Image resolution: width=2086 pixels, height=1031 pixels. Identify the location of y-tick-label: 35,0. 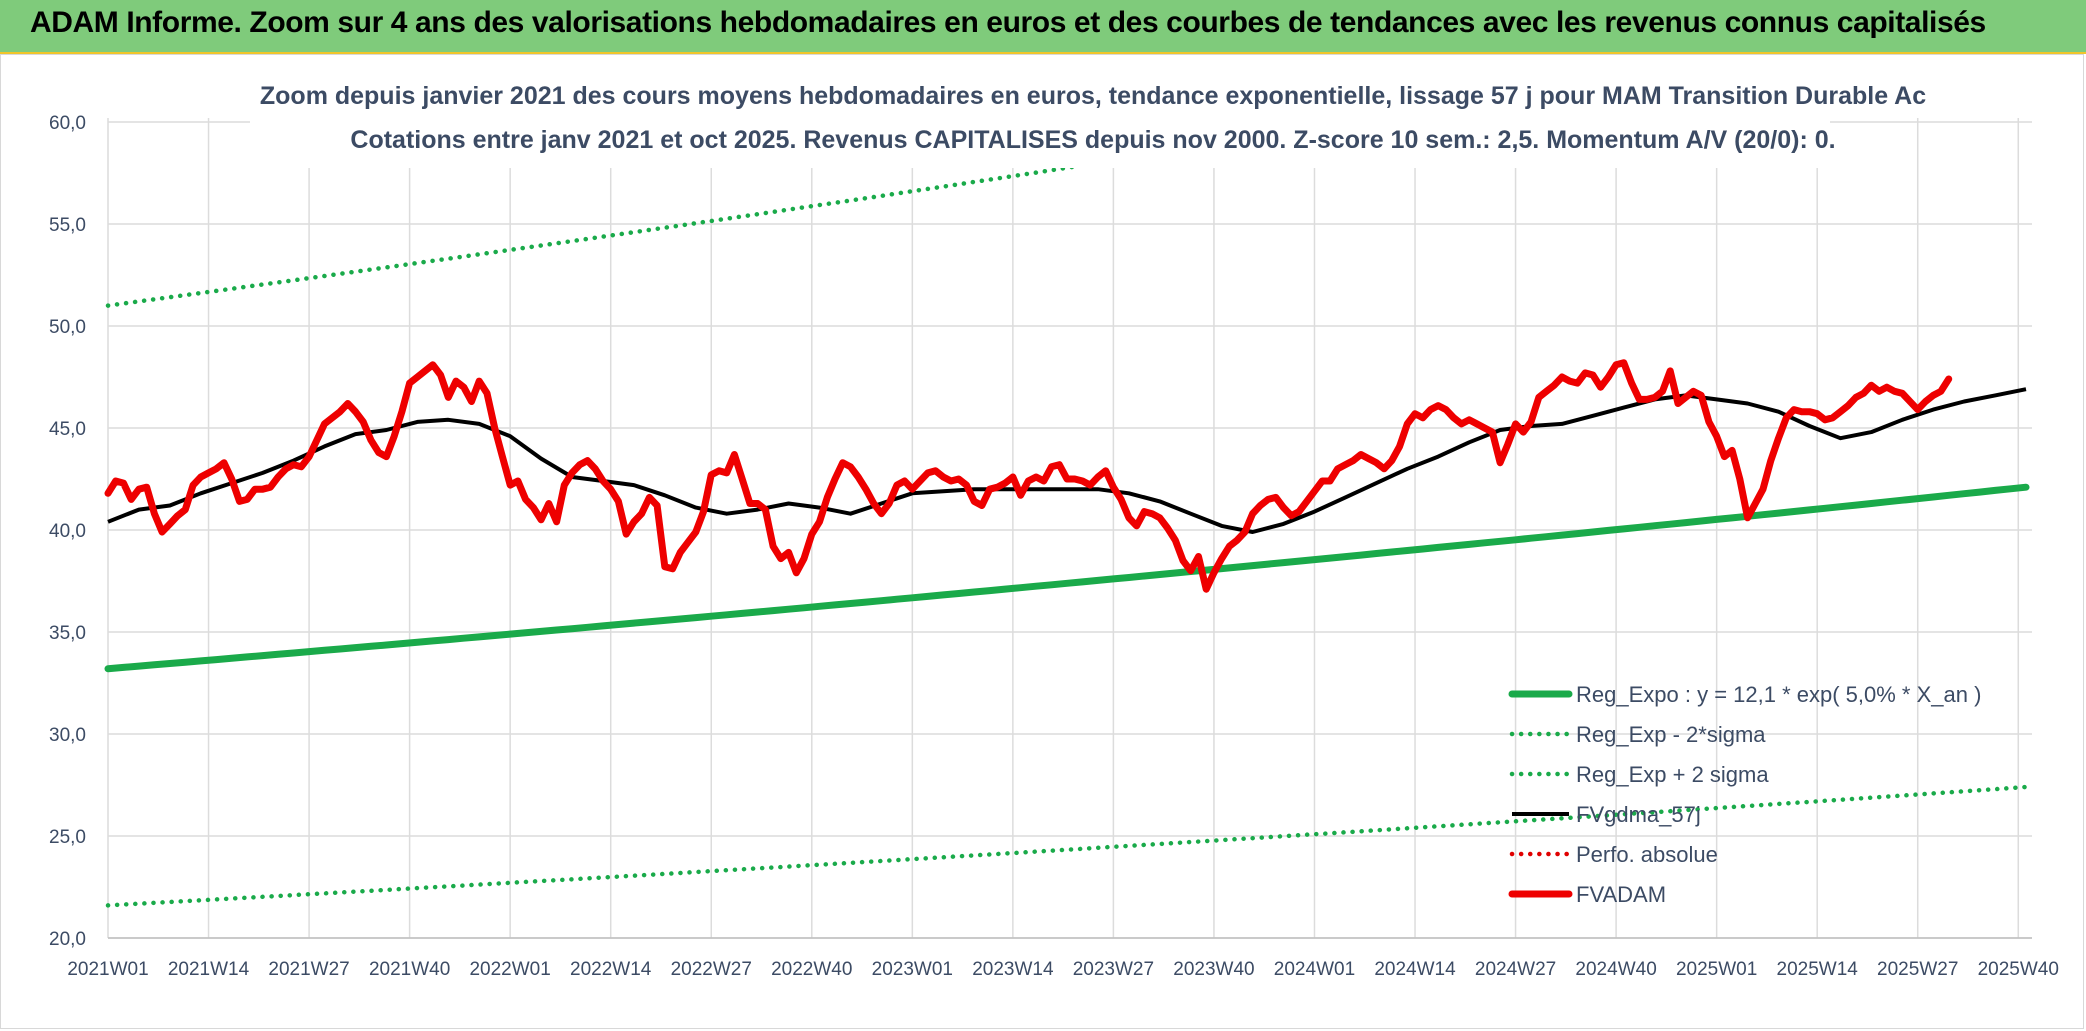
(67, 633).